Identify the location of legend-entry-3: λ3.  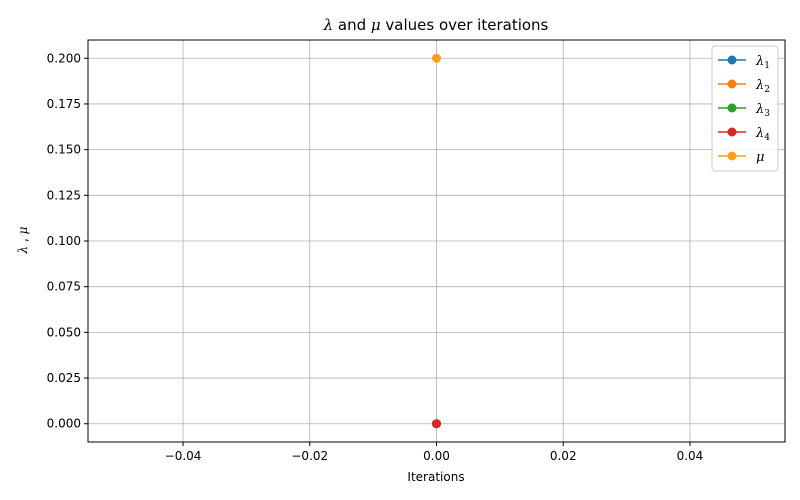
(744, 110).